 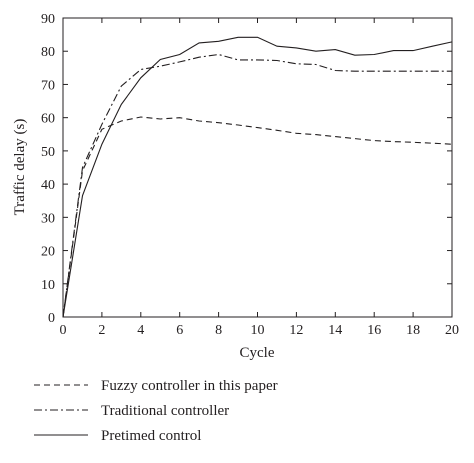 I want to click on y-tick-label: 20, so click(x=48, y=252).